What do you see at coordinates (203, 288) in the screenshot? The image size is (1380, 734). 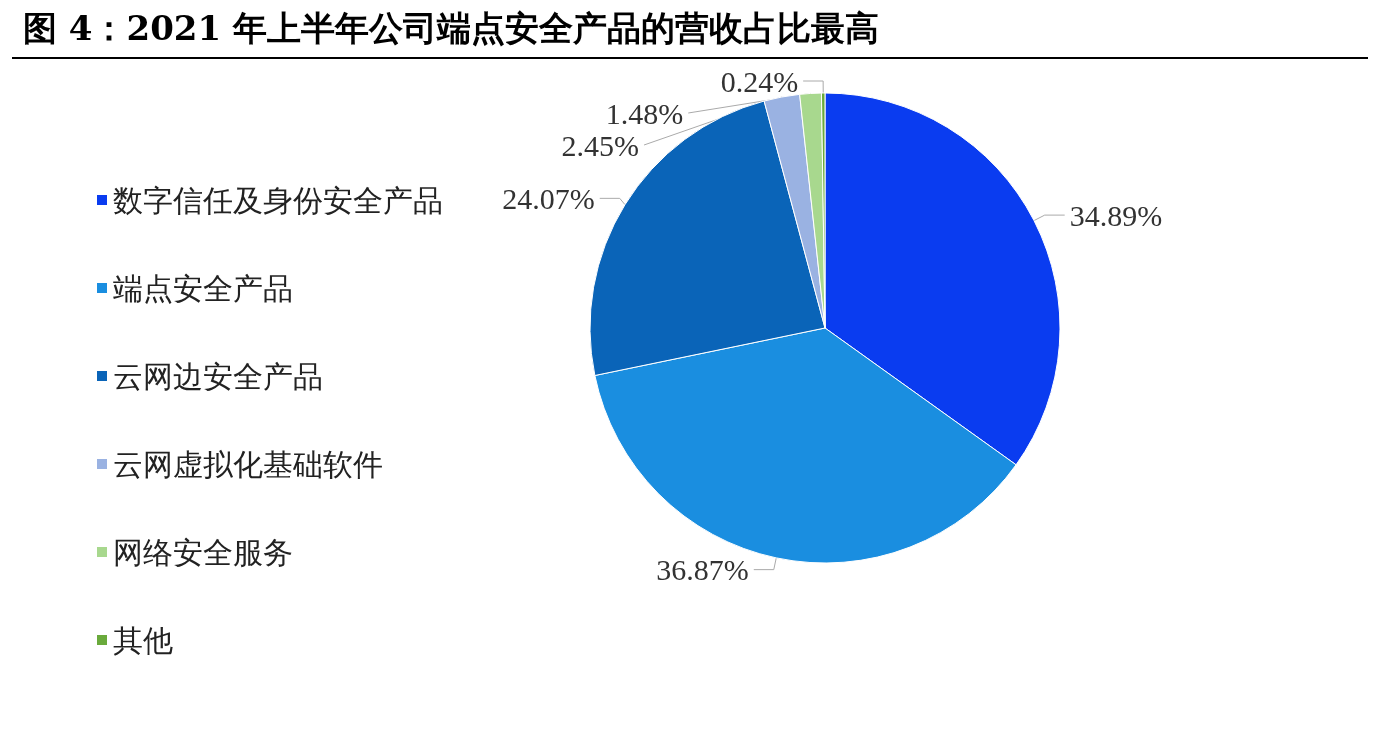 I see `legend-label: 端点安全产品` at bounding box center [203, 288].